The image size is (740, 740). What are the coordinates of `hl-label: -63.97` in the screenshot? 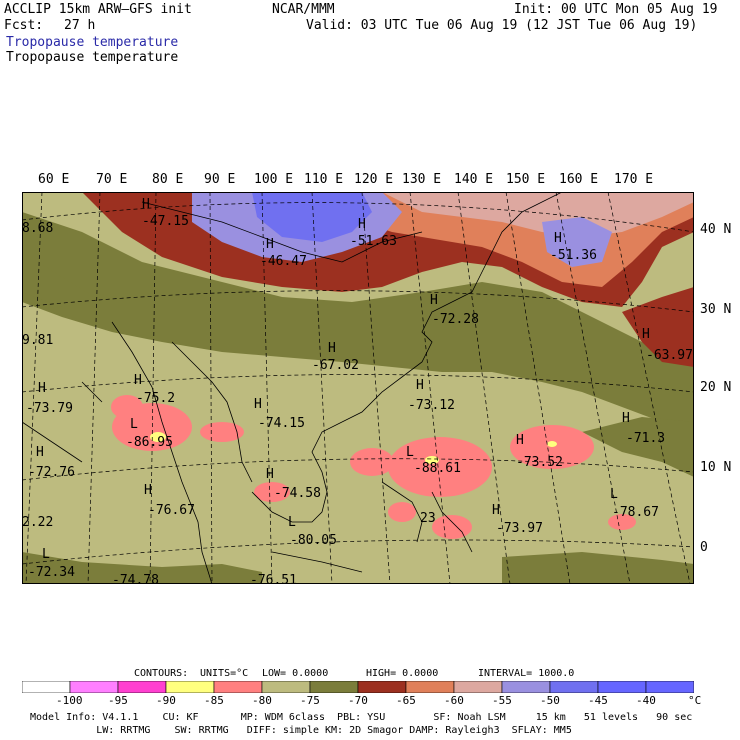 It's located at (669, 355).